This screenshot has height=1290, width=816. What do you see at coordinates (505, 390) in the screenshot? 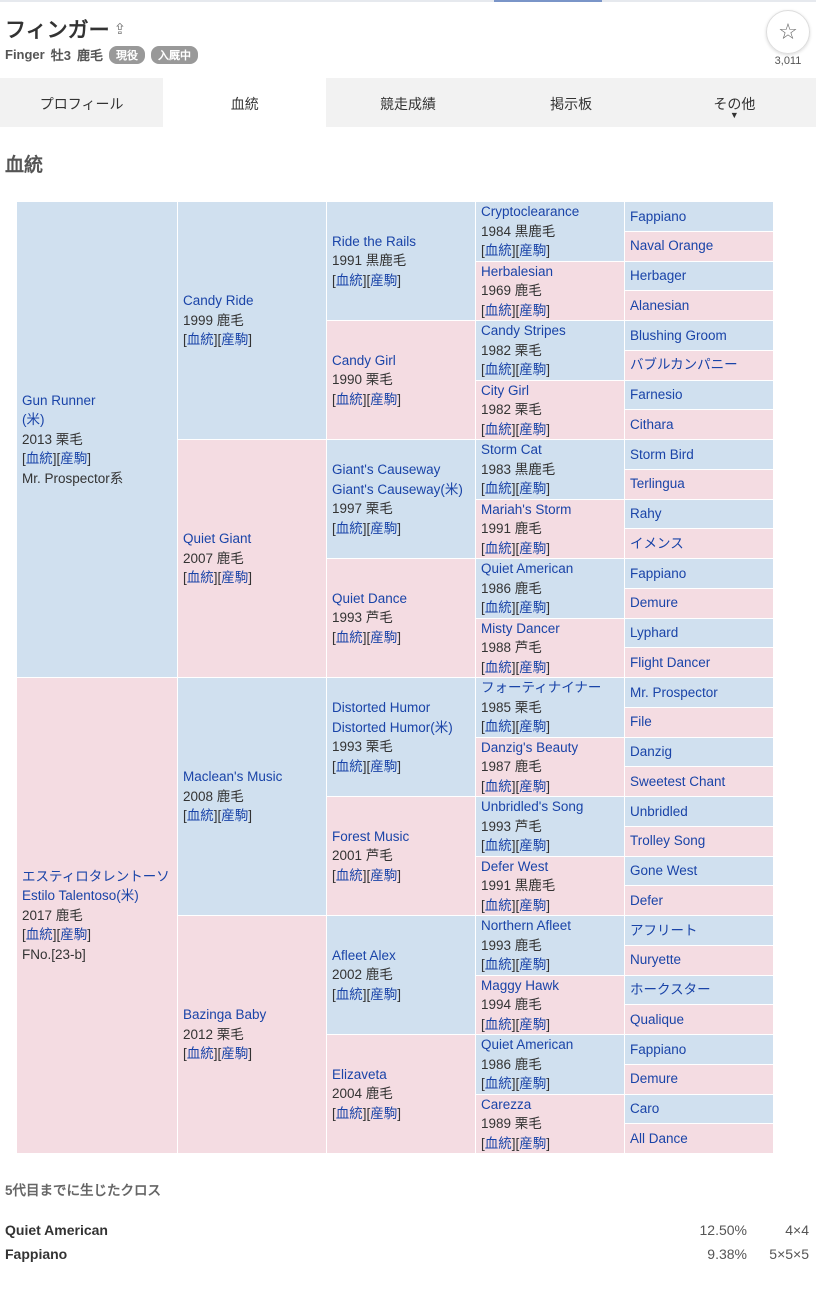
I see `ancestor-link: City Girl` at bounding box center [505, 390].